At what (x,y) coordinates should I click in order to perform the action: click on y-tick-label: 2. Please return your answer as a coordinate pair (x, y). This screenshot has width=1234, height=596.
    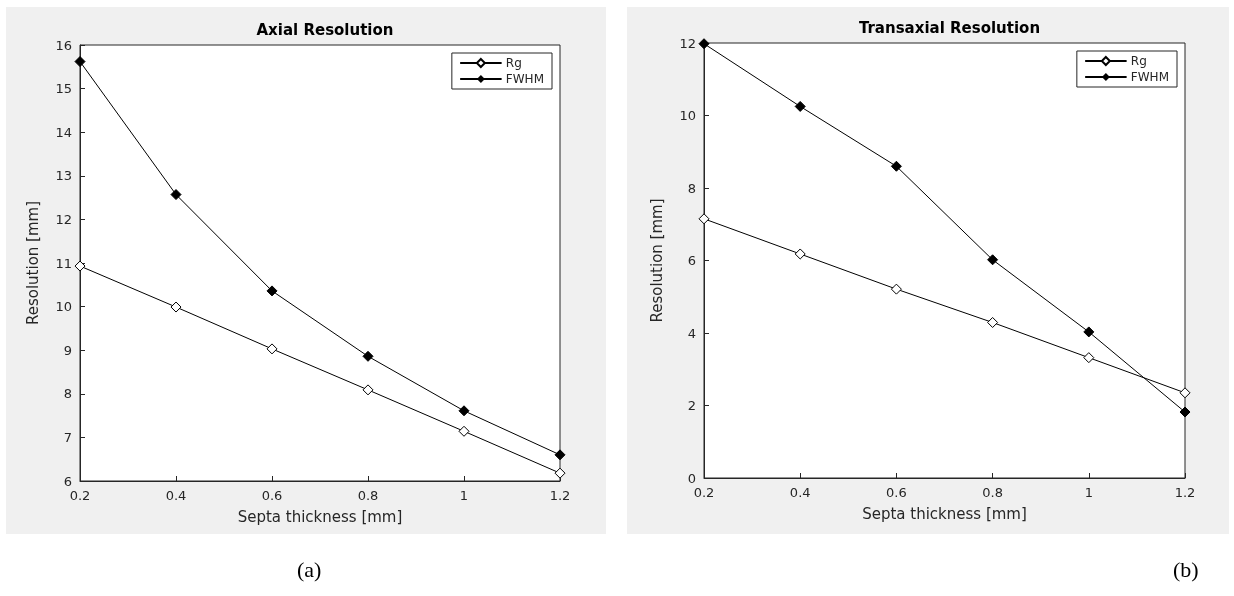
    Looking at the image, I should click on (691, 405).